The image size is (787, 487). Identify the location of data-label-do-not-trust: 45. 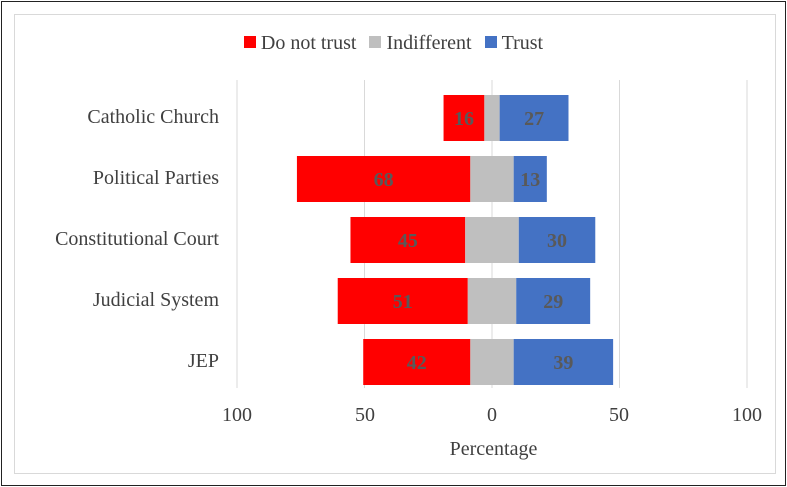
(408, 241).